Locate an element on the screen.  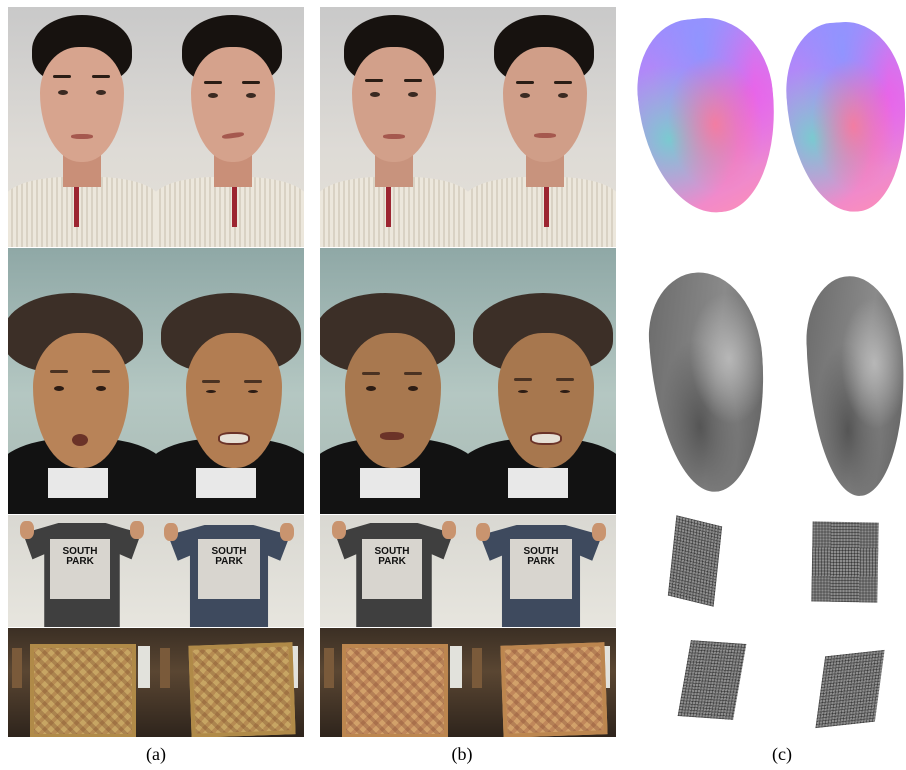
caption-c: (c) is located at coordinates (782, 754).